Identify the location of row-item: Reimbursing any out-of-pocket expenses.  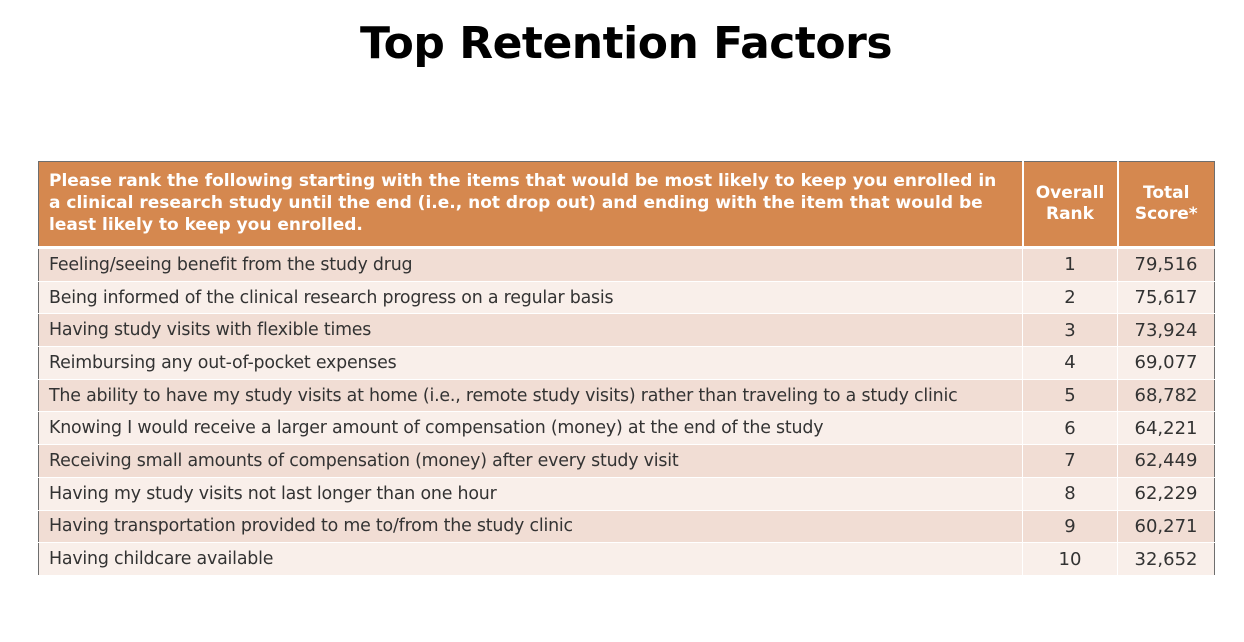
(530, 363).